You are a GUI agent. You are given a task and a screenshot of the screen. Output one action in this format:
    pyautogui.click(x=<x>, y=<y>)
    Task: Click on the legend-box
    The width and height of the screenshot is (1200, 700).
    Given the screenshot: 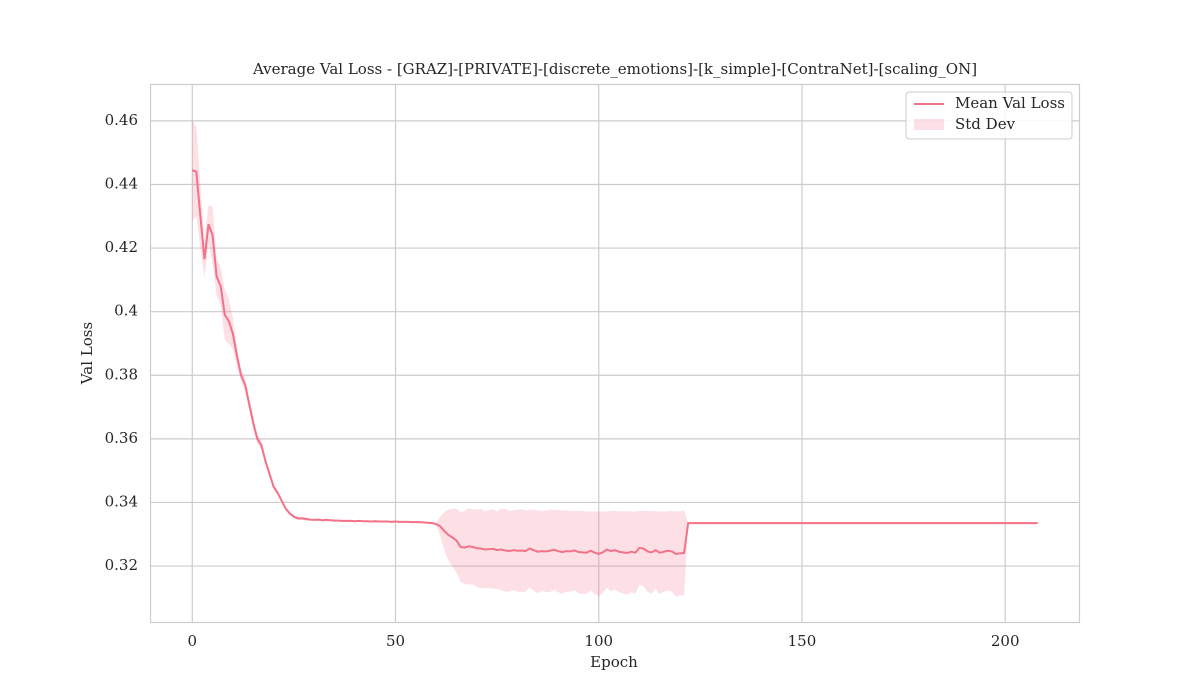 What is the action you would take?
    pyautogui.click(x=989, y=115)
    